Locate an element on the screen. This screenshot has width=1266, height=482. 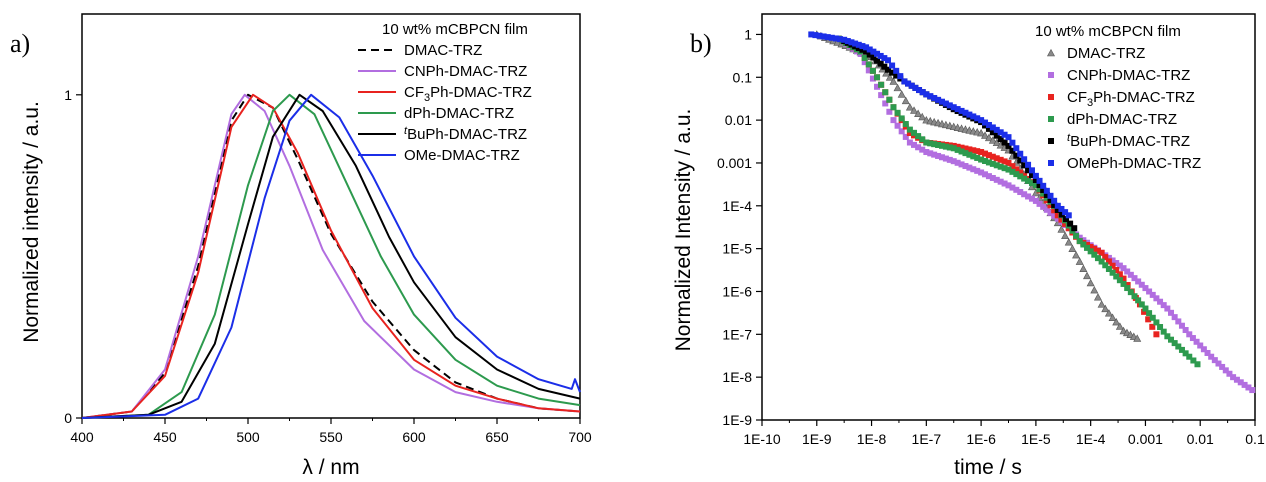
panel-b-ytick-label: 1 is located at coordinates (748, 34).